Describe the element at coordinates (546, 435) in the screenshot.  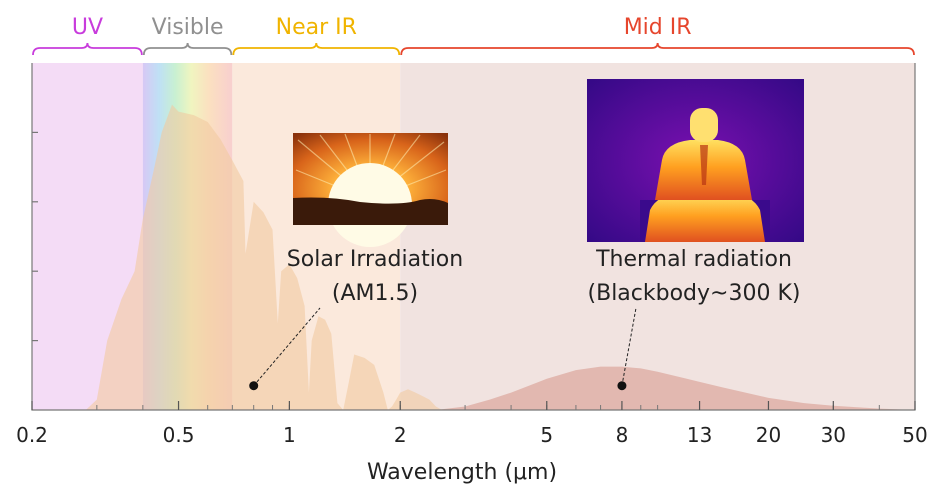
I see `x-tick-label-4: 5` at that location.